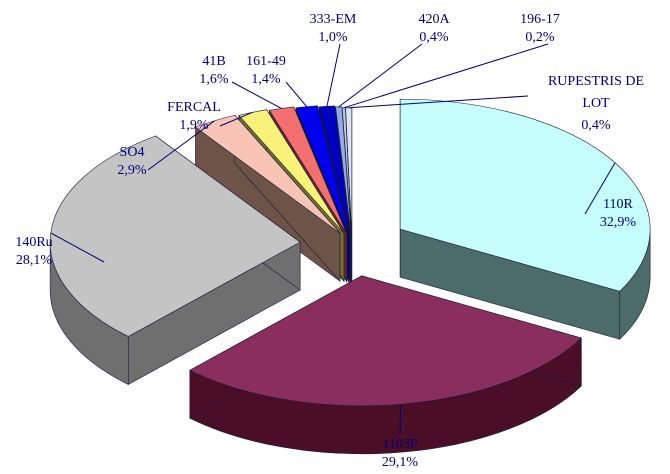 The image size is (670, 474). Describe the element at coordinates (618, 222) in the screenshot. I see `label-value-110R: 32,9%` at that location.